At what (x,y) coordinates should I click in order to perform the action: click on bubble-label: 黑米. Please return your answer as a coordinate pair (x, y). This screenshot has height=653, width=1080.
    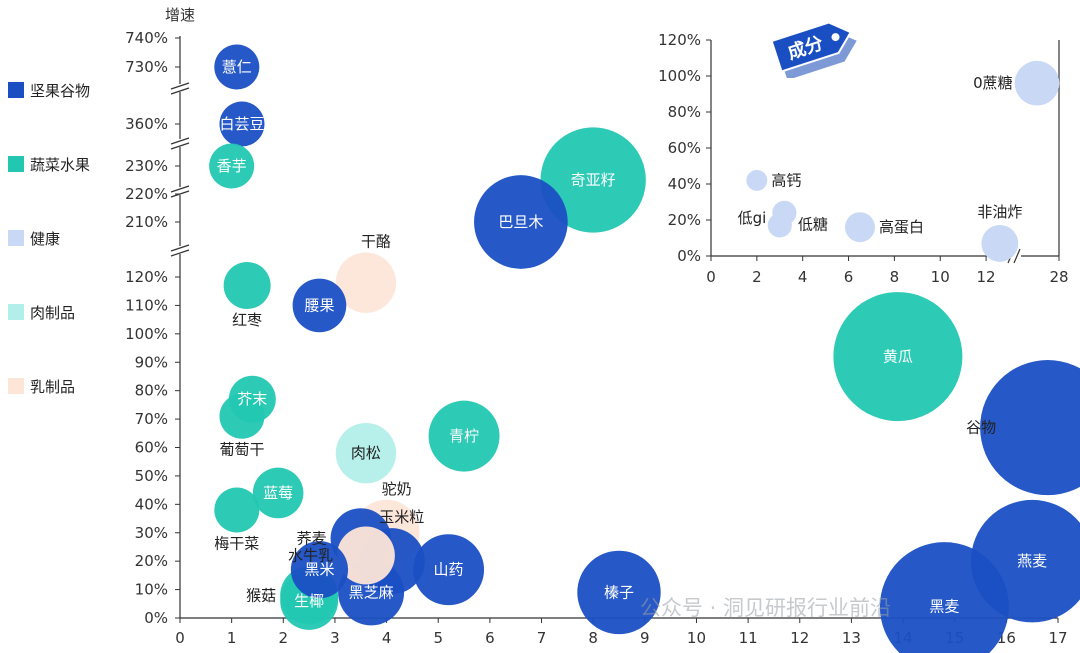
    Looking at the image, I should click on (319, 570).